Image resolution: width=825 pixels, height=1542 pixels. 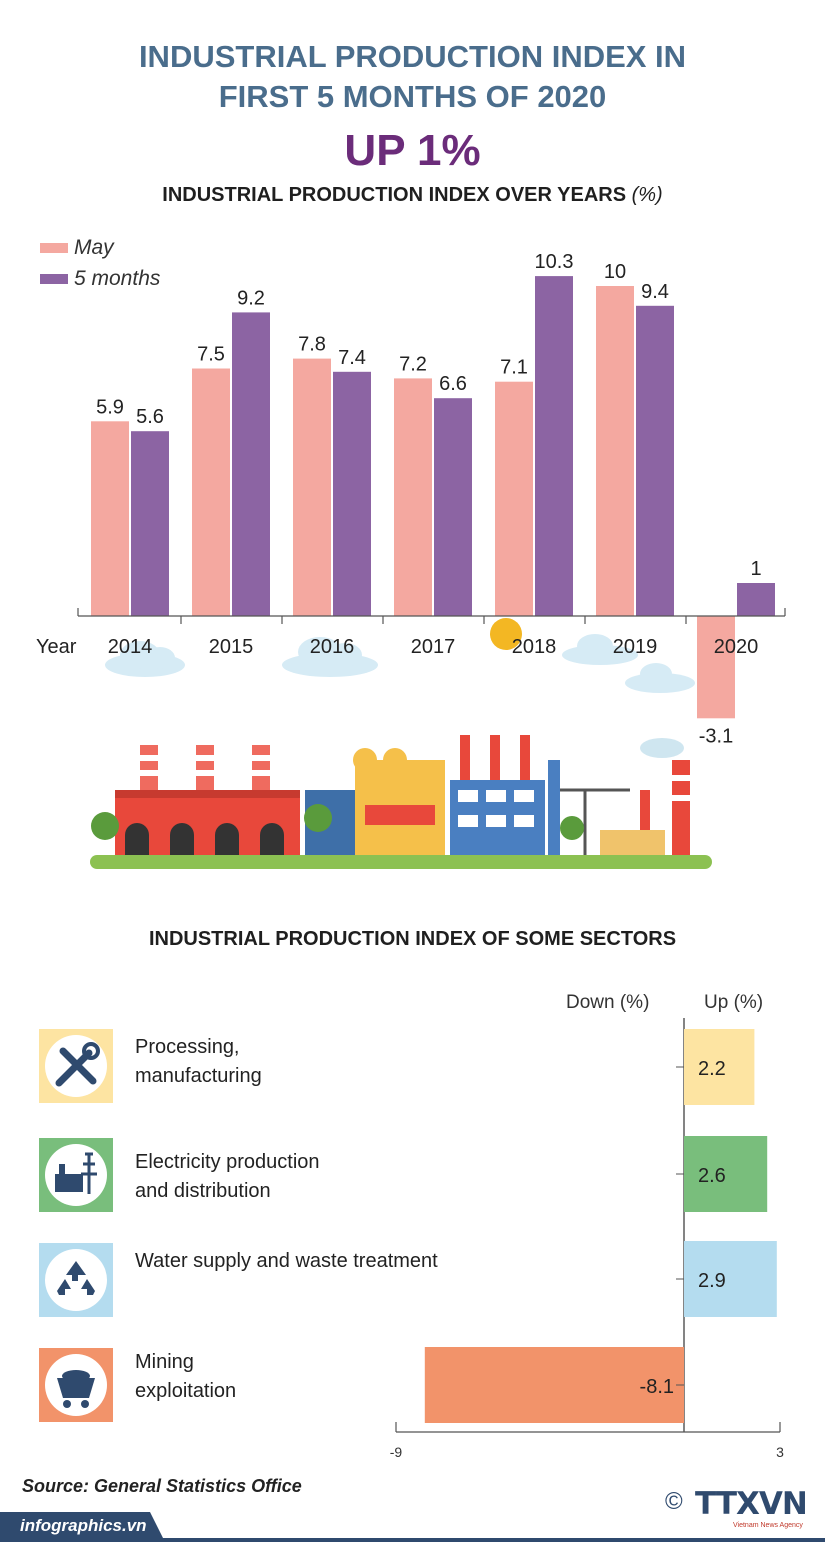 What do you see at coordinates (712, 1281) in the screenshot?
I see `sector-value-label: 2.9` at bounding box center [712, 1281].